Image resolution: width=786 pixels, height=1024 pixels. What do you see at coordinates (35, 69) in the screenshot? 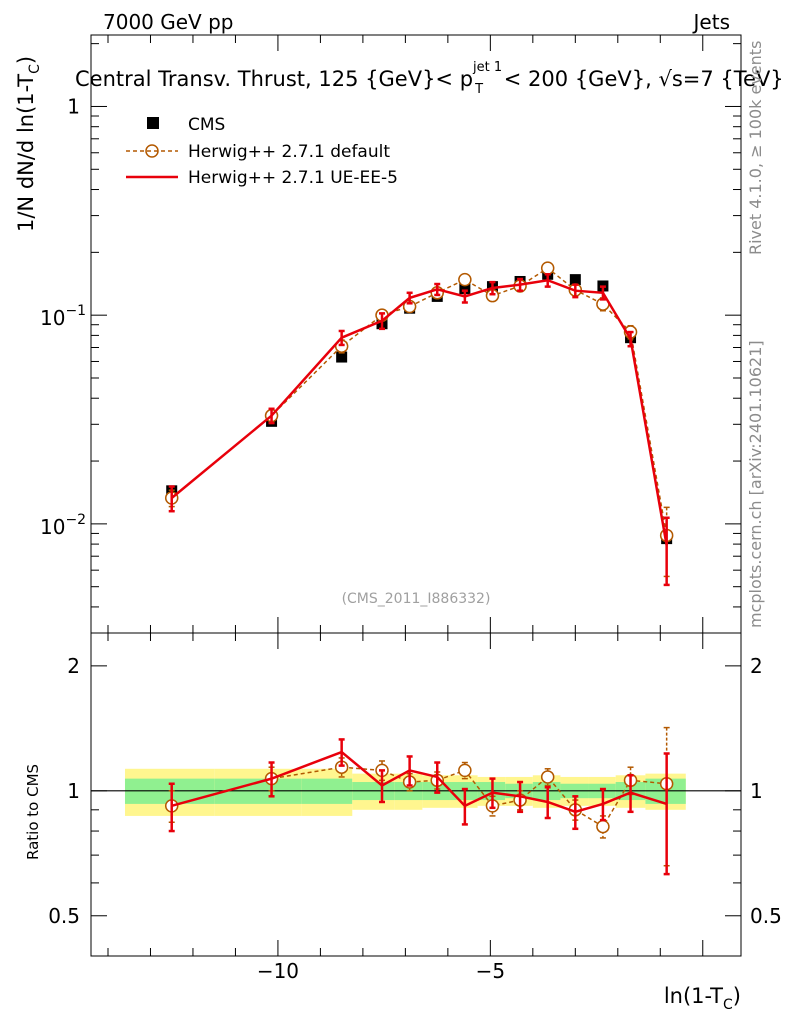
I see `y-axis-label-main-sub: C` at bounding box center [35, 69].